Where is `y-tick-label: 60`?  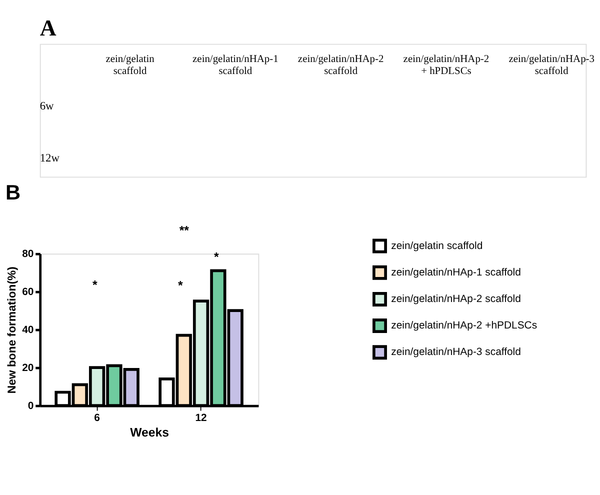 y-tick-label: 60 is located at coordinates (28, 292).